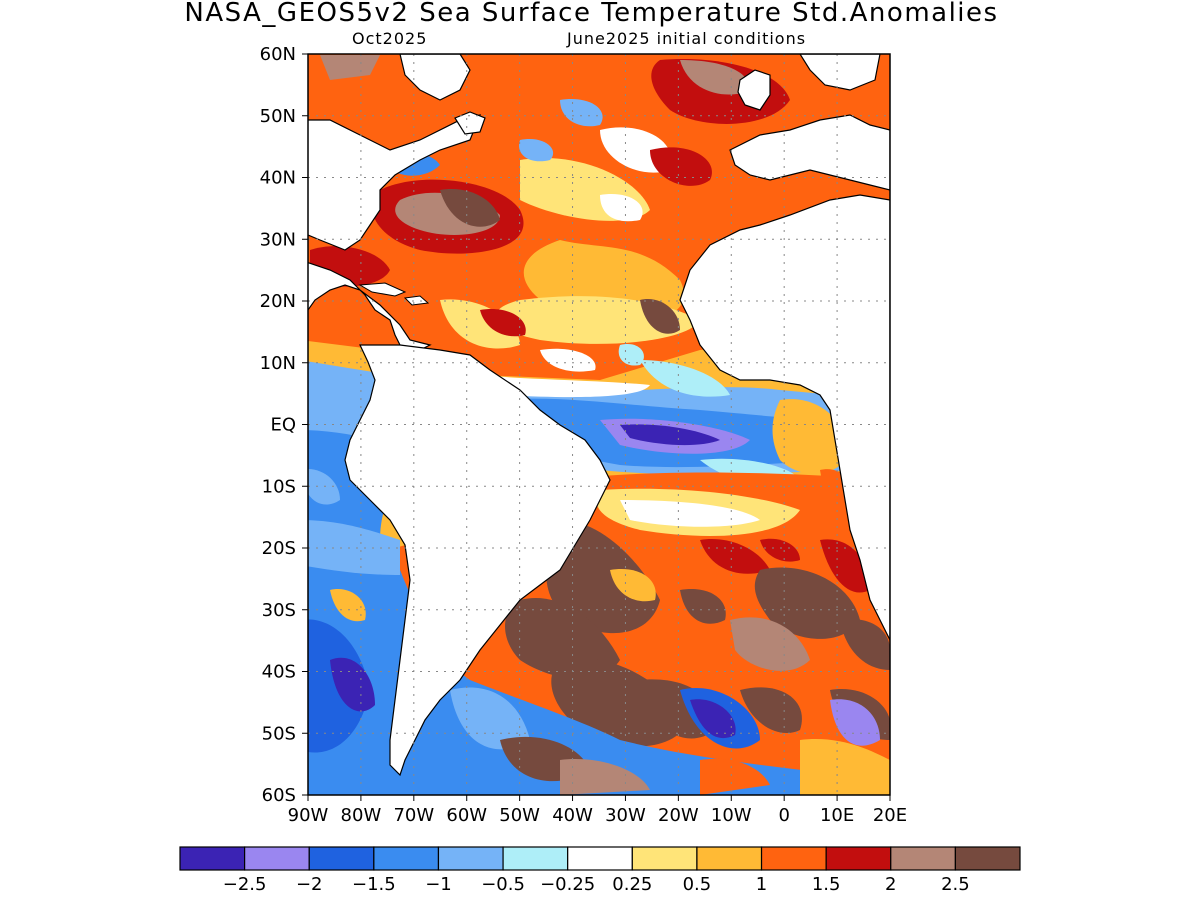 The image size is (1200, 900). I want to click on latitude-label: 10S, so click(279, 486).